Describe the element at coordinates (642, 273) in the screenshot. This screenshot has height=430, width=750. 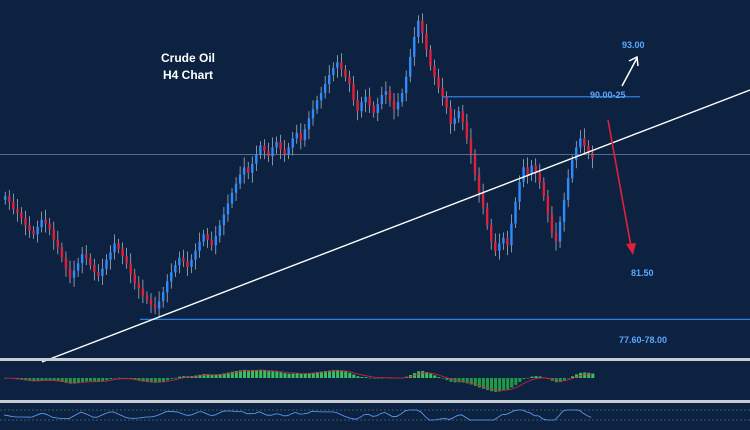
I see `level-label-81-50: 81.50` at that location.